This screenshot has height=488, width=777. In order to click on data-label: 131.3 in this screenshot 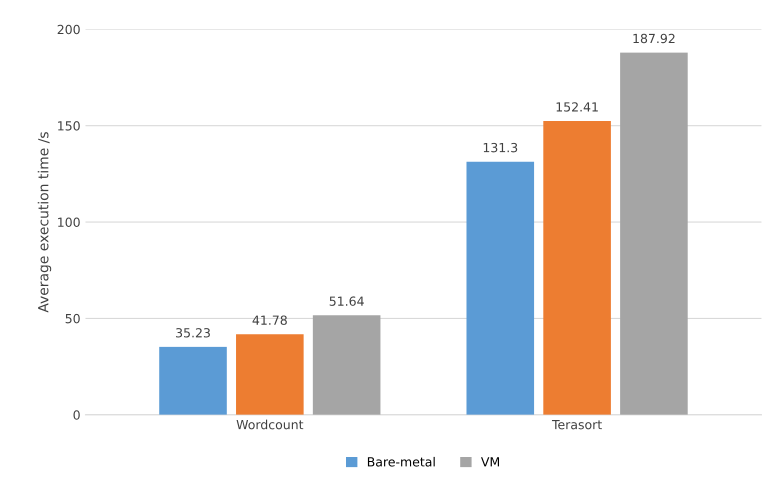, I will do `click(501, 147)`.